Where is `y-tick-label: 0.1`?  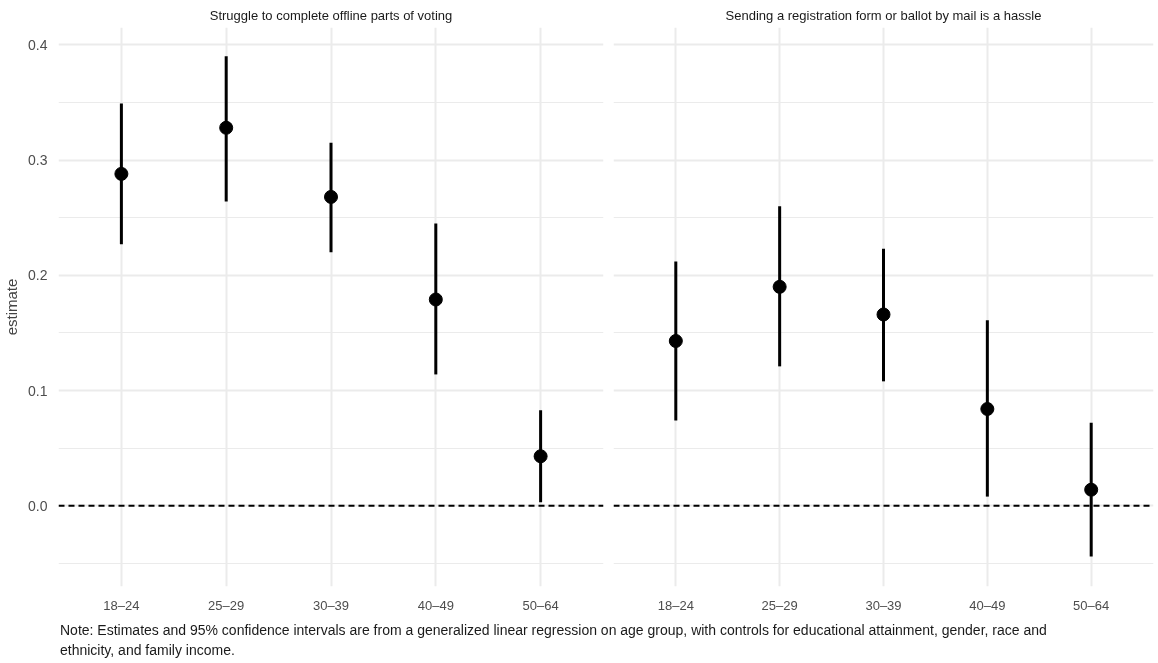
y-tick-label: 0.1 is located at coordinates (38, 390).